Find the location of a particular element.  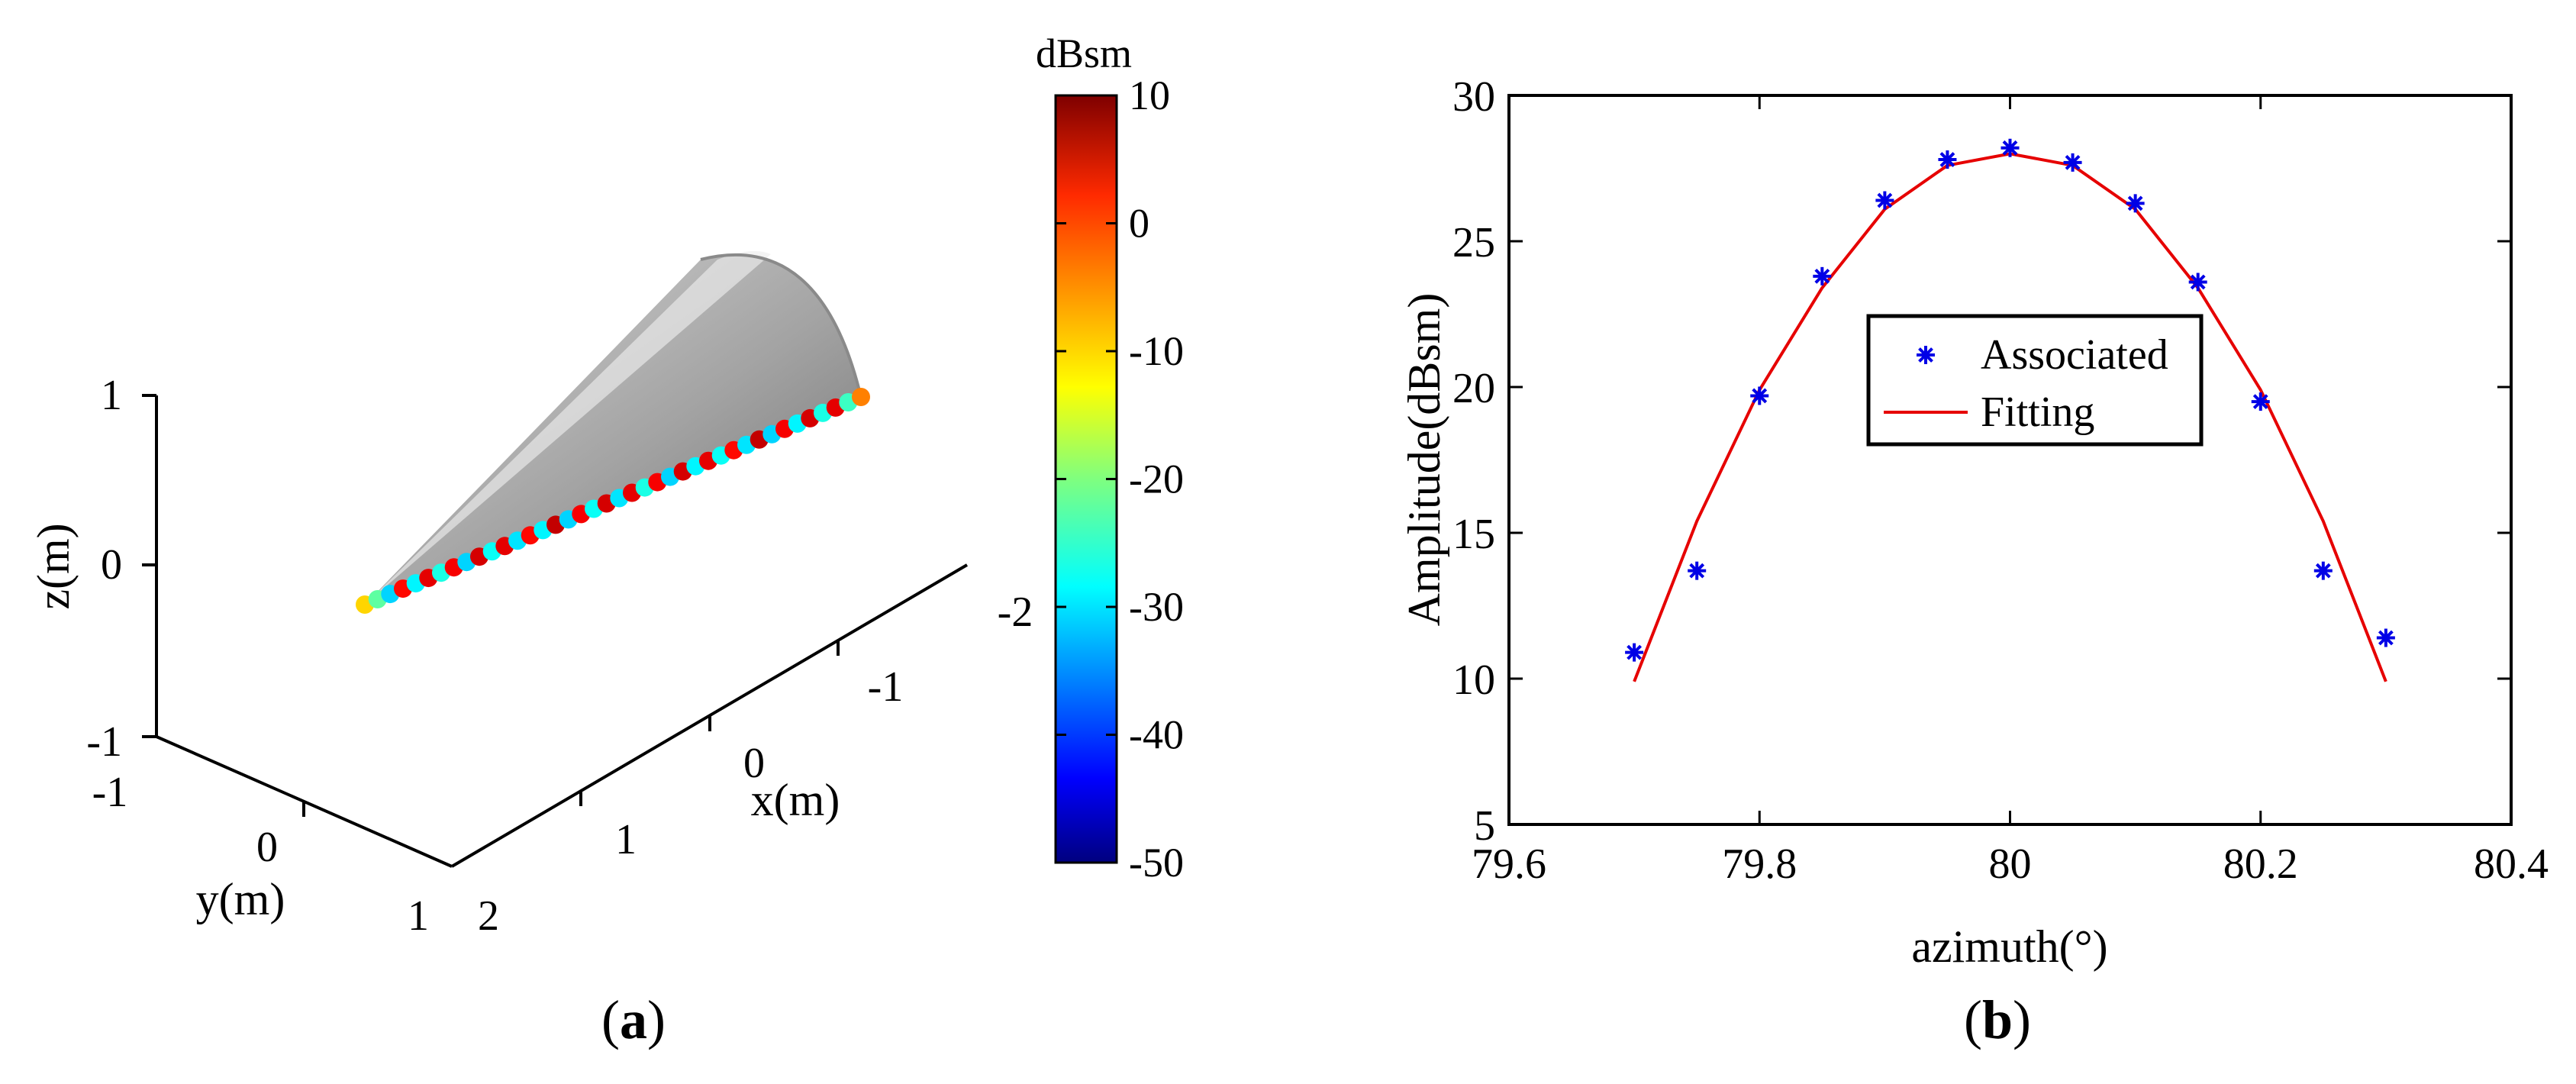

cone-object is located at coordinates (614, 427).